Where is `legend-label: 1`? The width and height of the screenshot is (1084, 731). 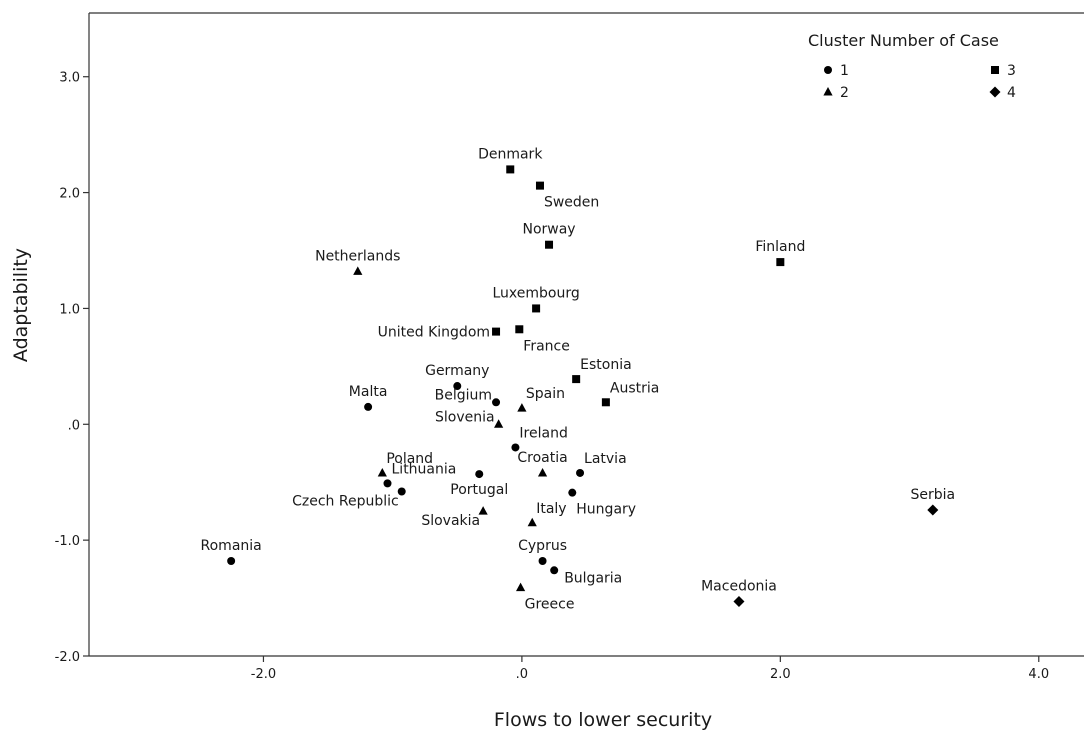
legend-label: 1 is located at coordinates (844, 71).